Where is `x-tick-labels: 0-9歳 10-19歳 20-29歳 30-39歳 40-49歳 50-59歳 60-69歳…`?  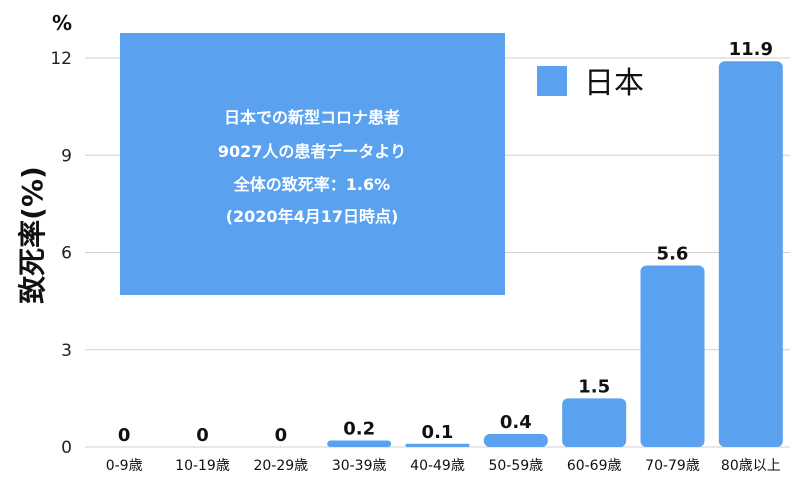 x-tick-labels: 0-9歳 10-19歳 20-29歳 30-39歳 40-49歳 50-59歳 60-69歳… is located at coordinates (443, 466).